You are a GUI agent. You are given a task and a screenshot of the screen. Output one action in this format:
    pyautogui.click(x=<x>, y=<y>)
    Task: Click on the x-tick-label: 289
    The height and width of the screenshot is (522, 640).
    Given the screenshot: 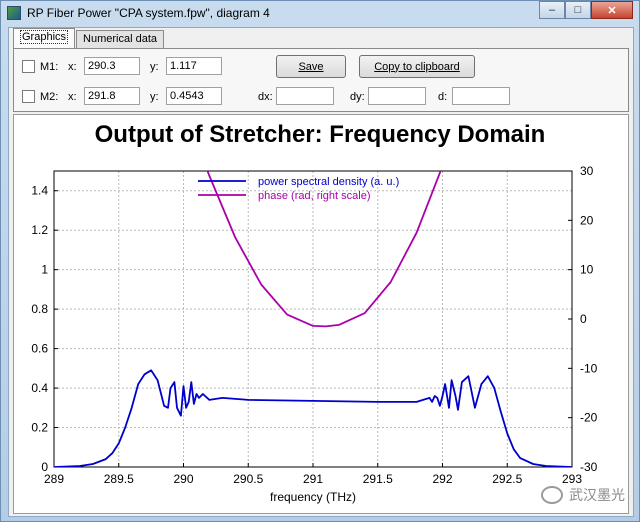 What is the action you would take?
    pyautogui.click(x=54, y=479)
    